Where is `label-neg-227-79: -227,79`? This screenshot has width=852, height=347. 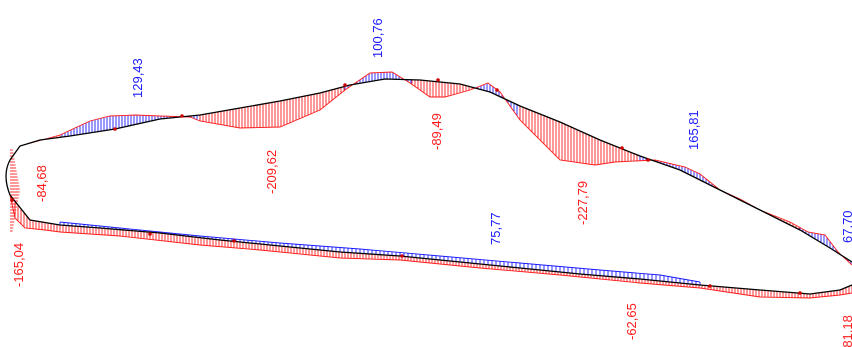
label-neg-227-79: -227,79 is located at coordinates (582, 203).